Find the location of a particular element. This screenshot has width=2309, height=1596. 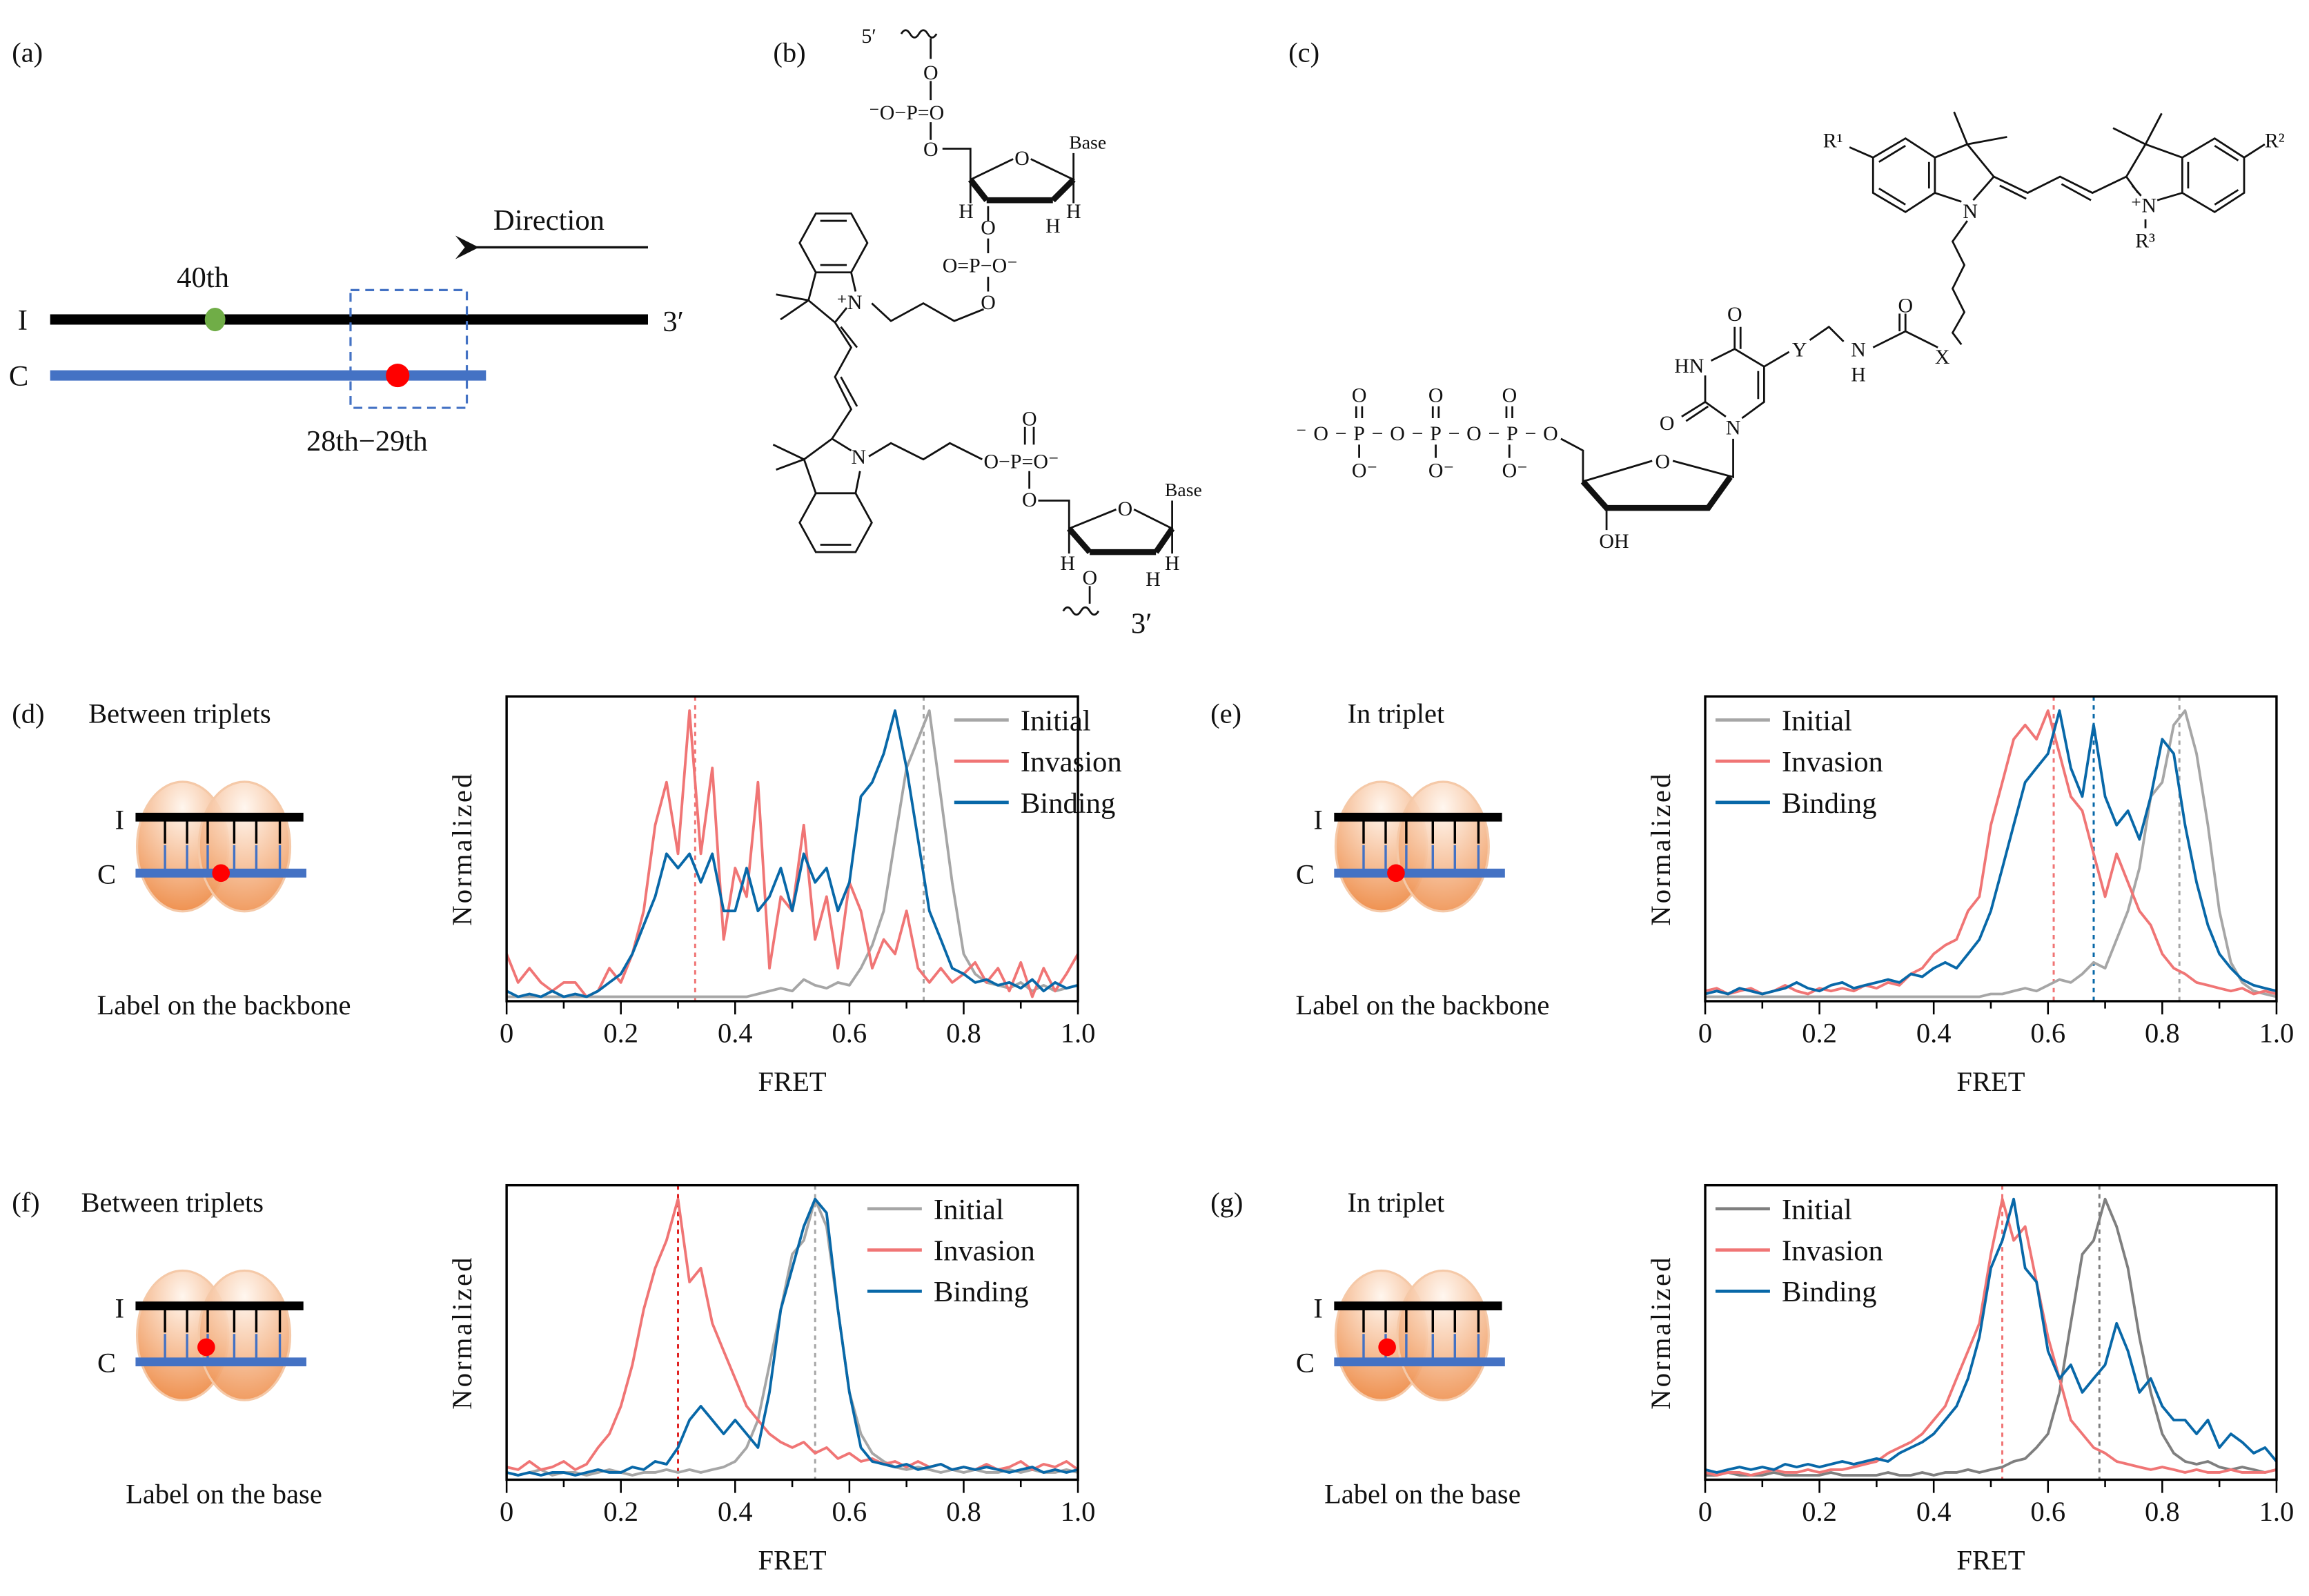

ellipse-right is located at coordinates (245, 847).